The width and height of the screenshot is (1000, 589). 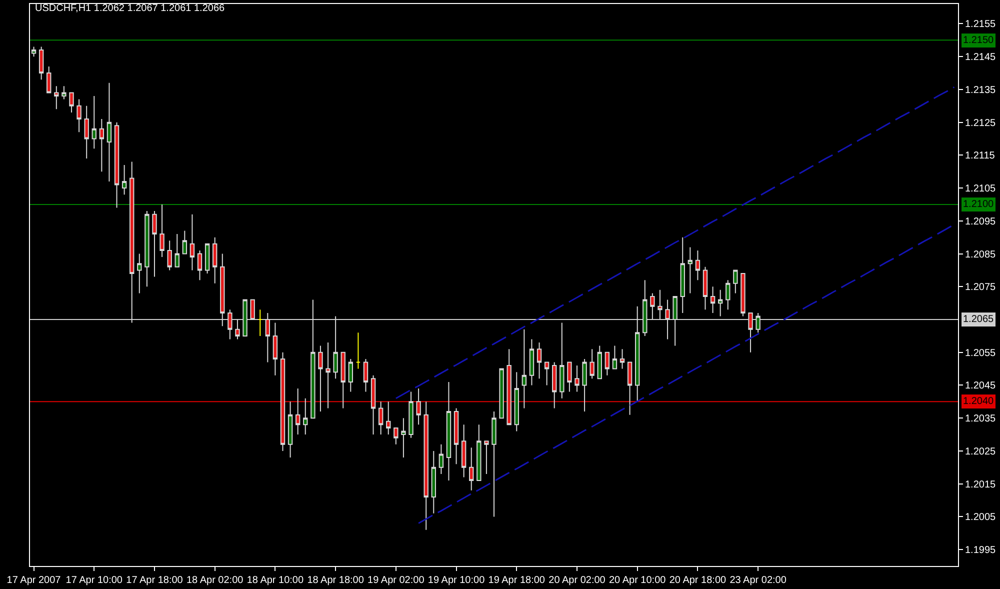 What do you see at coordinates (155, 580) in the screenshot?
I see `x-tick-label: 17 Apr 18:00` at bounding box center [155, 580].